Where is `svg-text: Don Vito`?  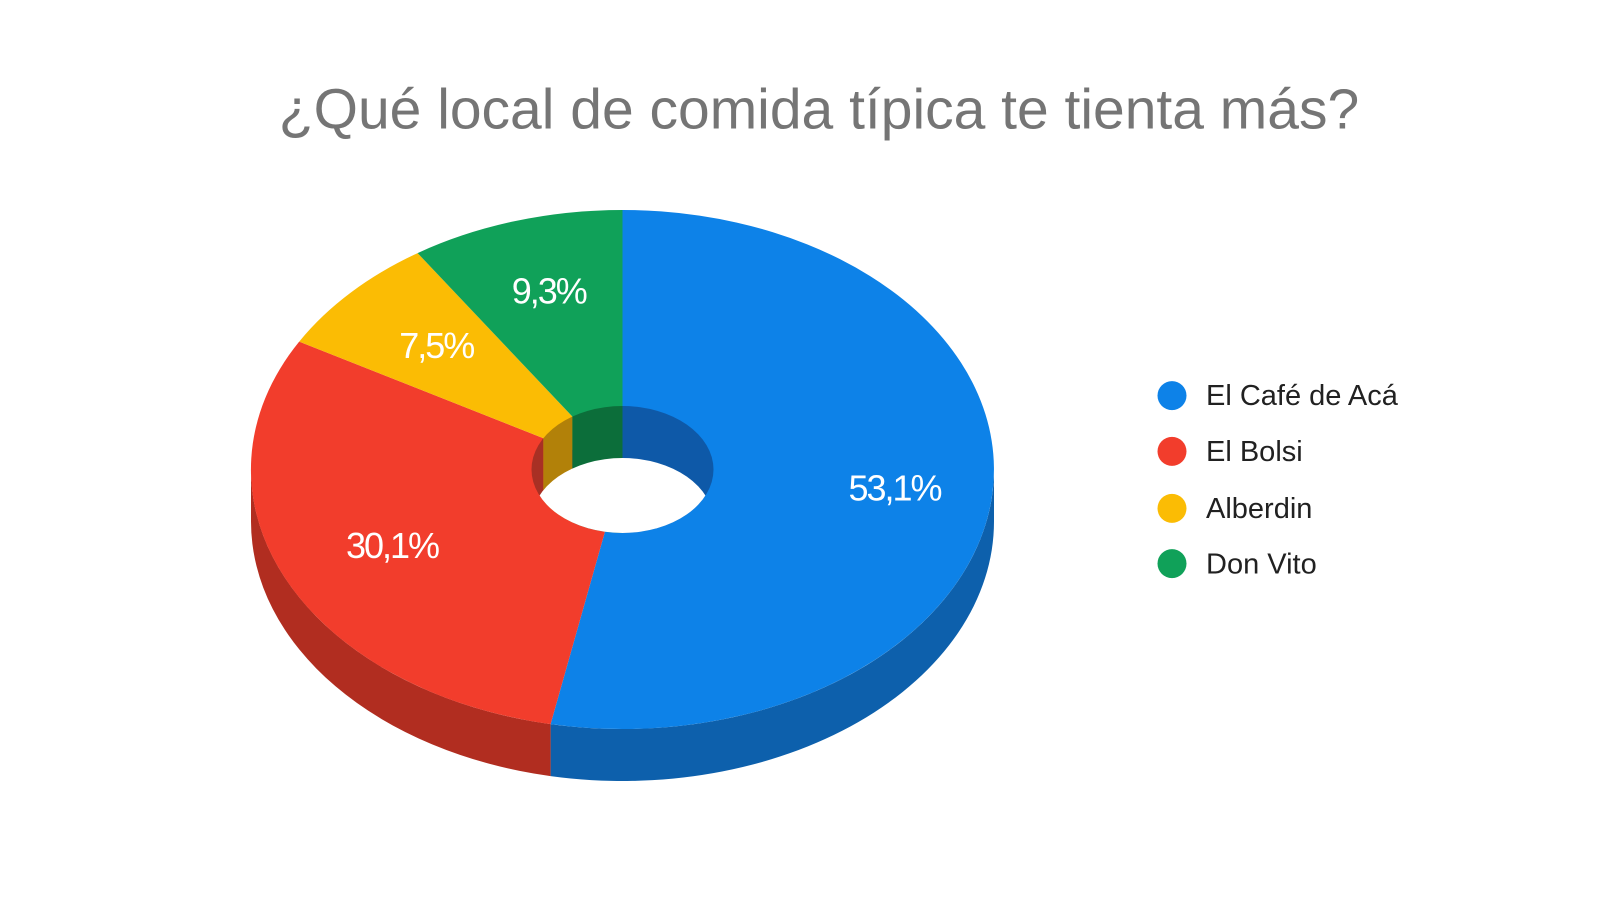
svg-text: Don Vito is located at coordinates (1261, 565).